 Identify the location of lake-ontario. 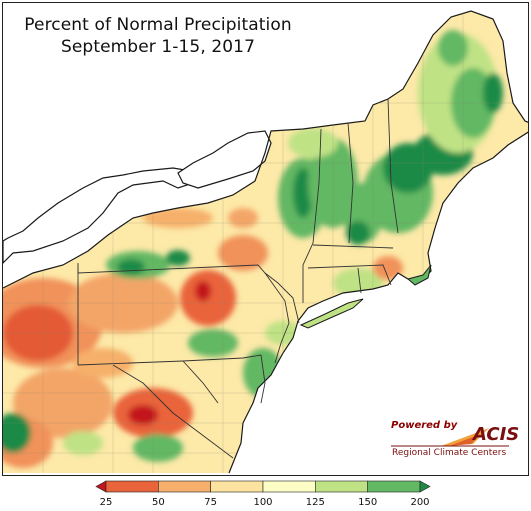
(224, 159).